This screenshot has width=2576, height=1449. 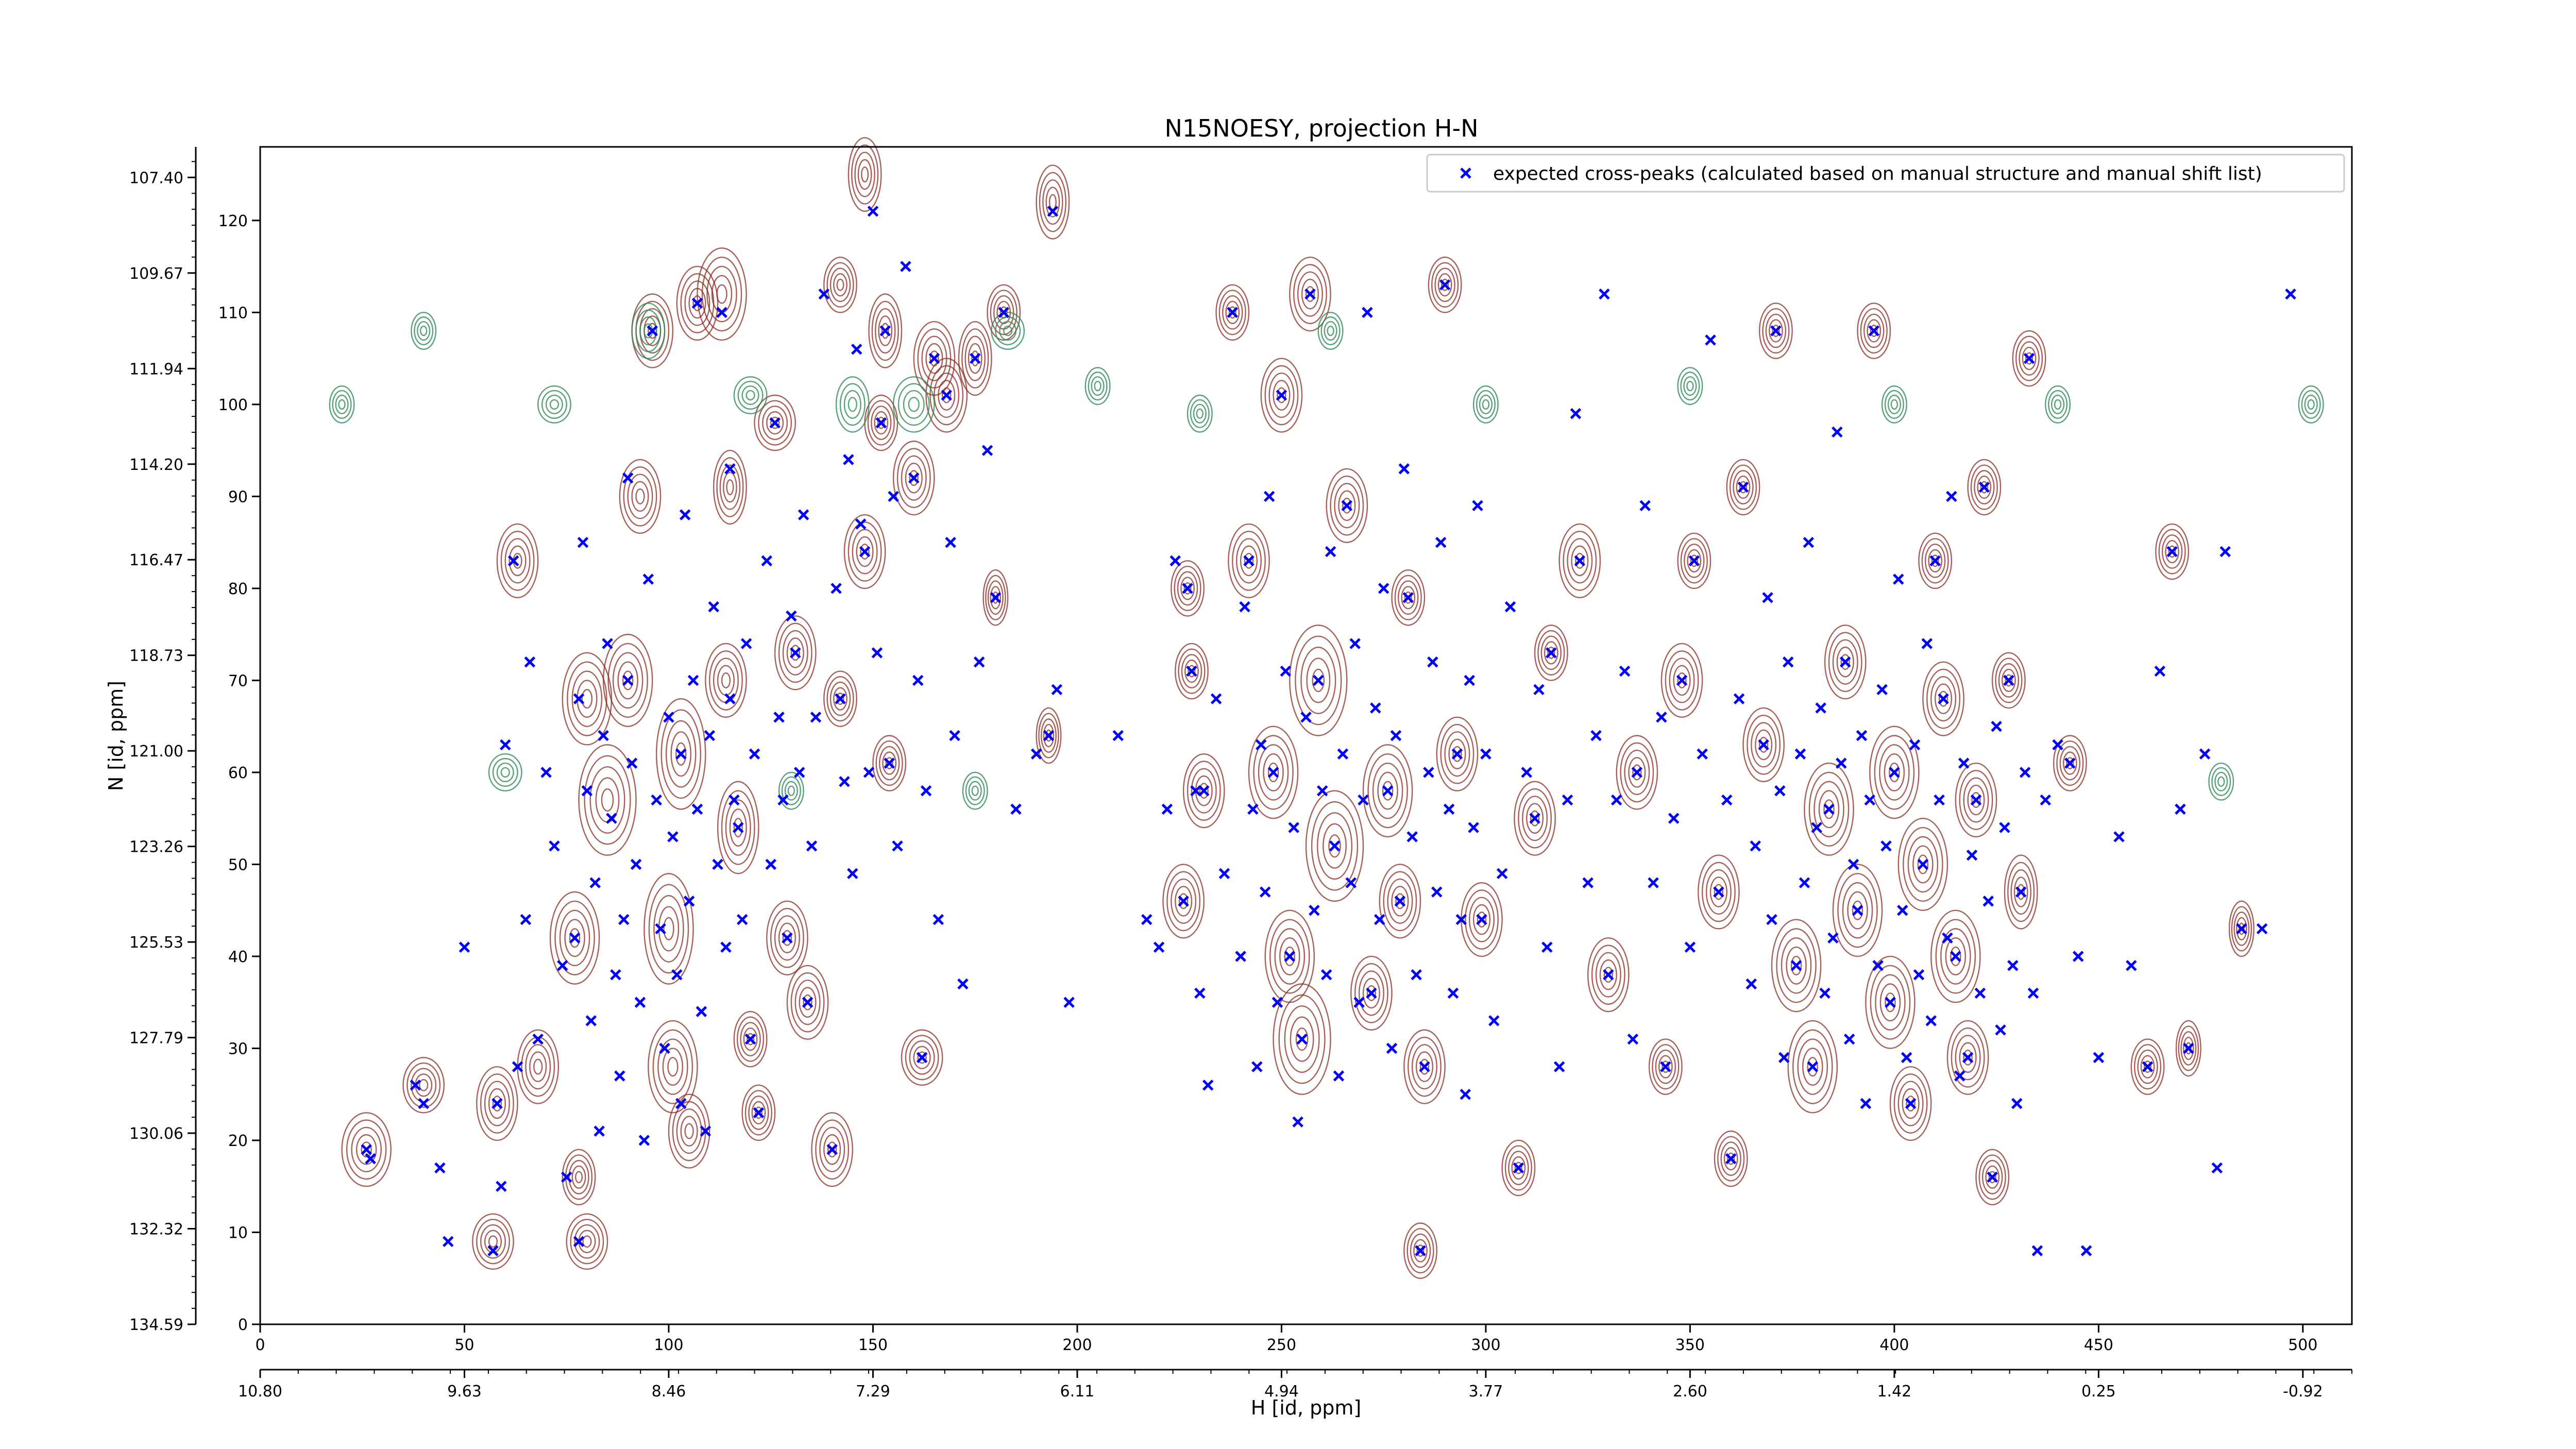 What do you see at coordinates (156, 178) in the screenshot?
I see `n-ppm-tick-label: 107.40` at bounding box center [156, 178].